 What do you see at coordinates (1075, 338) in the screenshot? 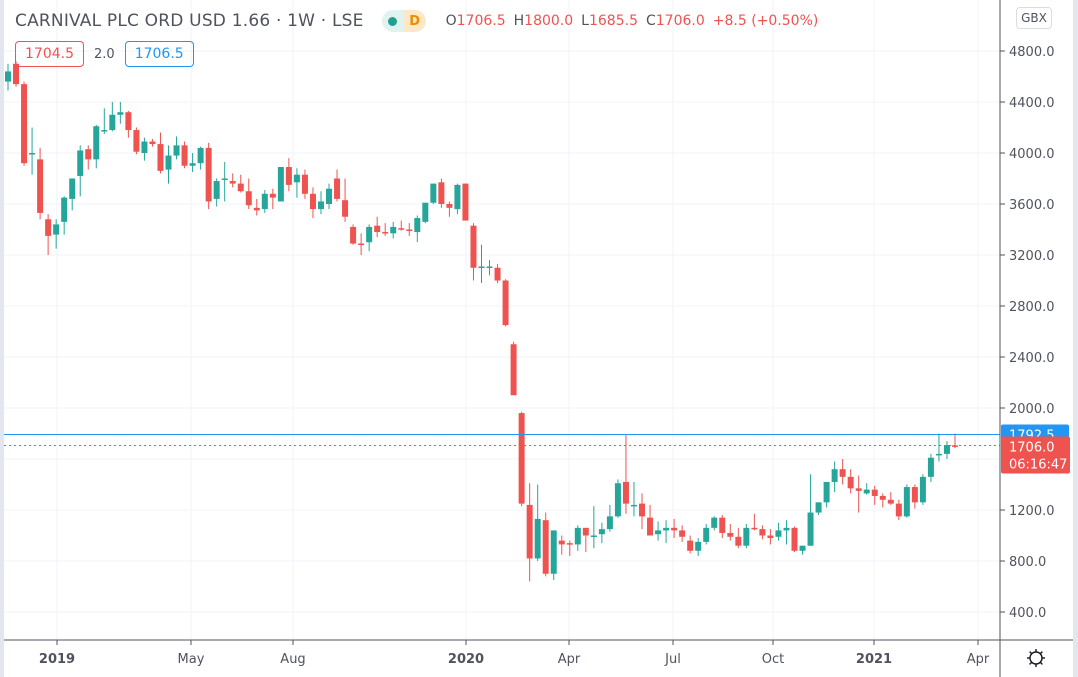
I see `right-border` at bounding box center [1075, 338].